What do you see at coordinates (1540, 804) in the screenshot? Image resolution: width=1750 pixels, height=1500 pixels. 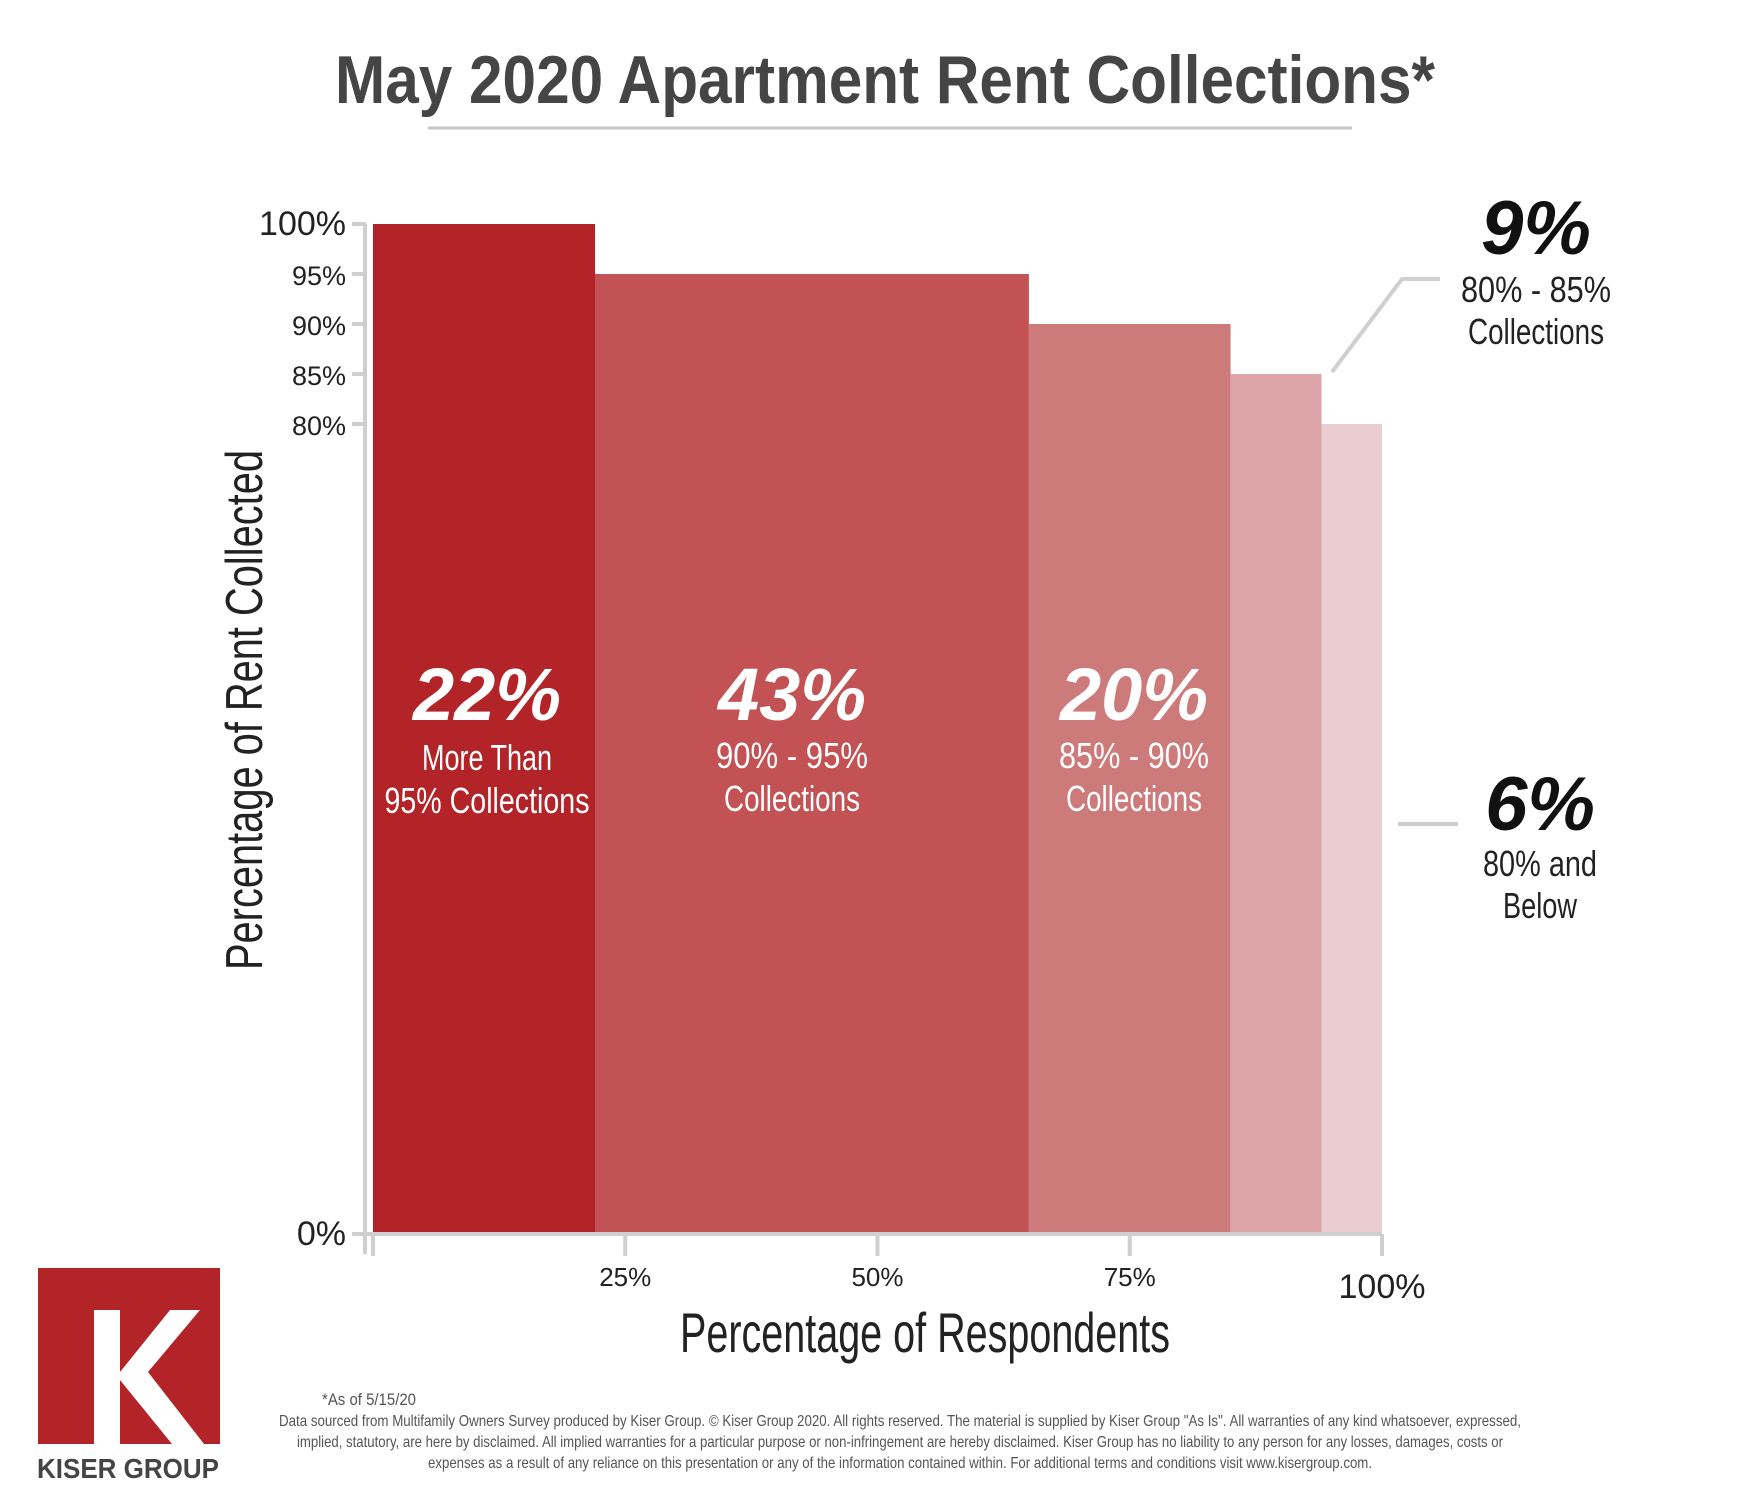 I see `segment-4-value: 6%` at bounding box center [1540, 804].